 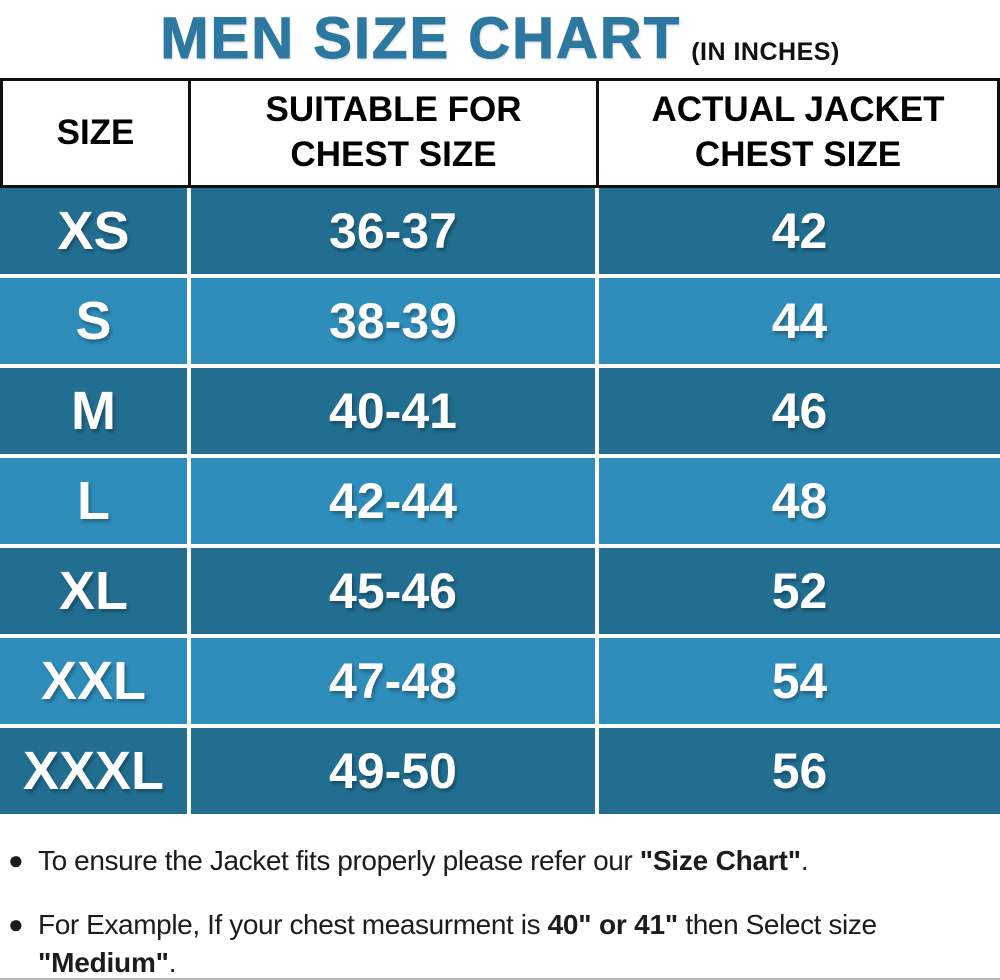 What do you see at coordinates (798, 110) in the screenshot?
I see `column-header-line: ACTUAL JACKET` at bounding box center [798, 110].